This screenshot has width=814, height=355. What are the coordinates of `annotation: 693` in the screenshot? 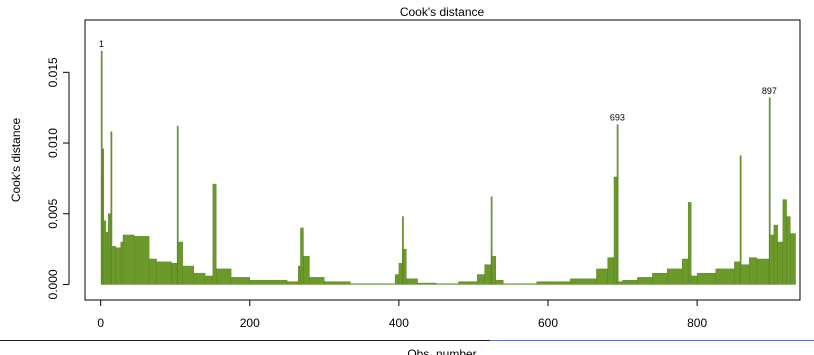 It's located at (617, 118).